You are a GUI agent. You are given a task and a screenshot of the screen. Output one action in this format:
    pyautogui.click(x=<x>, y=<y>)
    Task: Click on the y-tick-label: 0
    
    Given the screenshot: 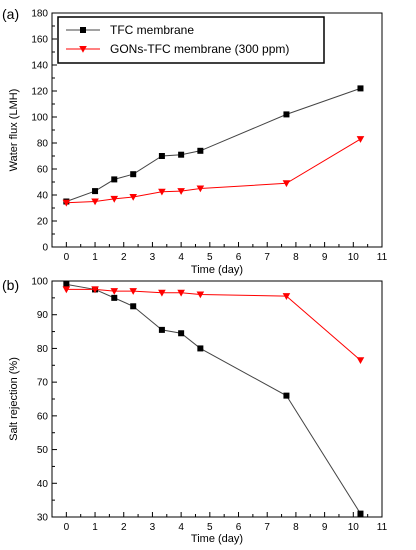 What is the action you would take?
    pyautogui.click(x=45, y=248)
    